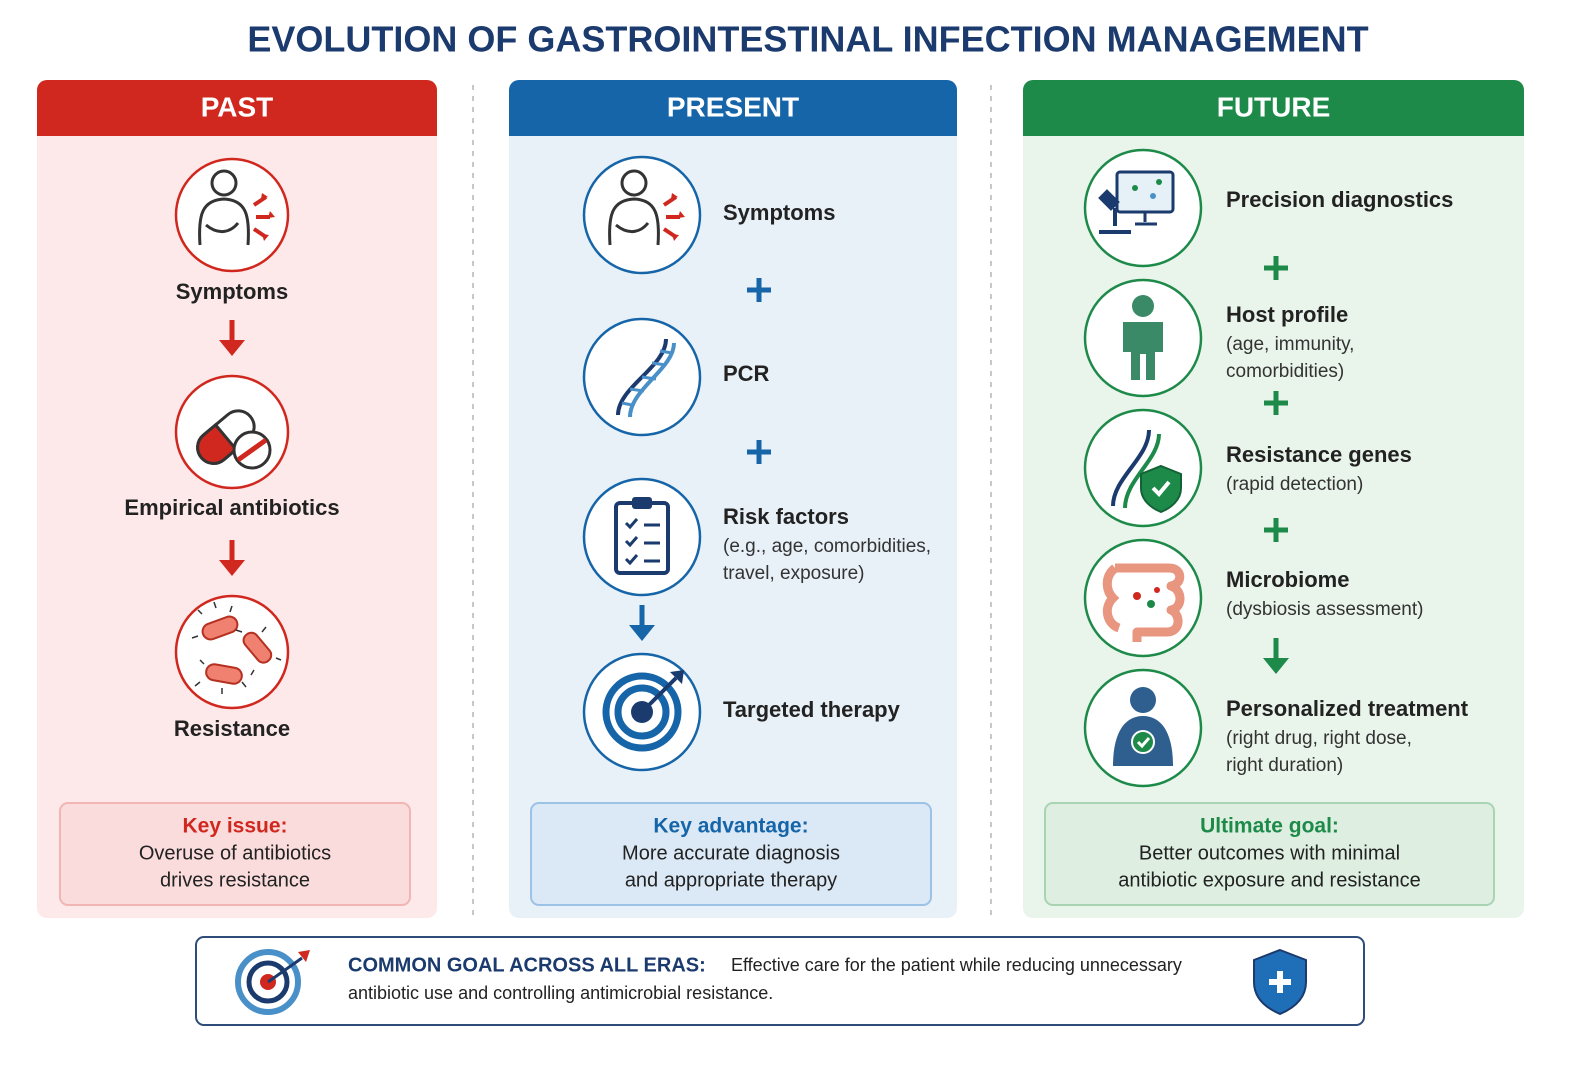 Image resolution: width=1589 pixels, height=1067 pixels. I want to click on footer-shield-icon, so click(1280, 982).